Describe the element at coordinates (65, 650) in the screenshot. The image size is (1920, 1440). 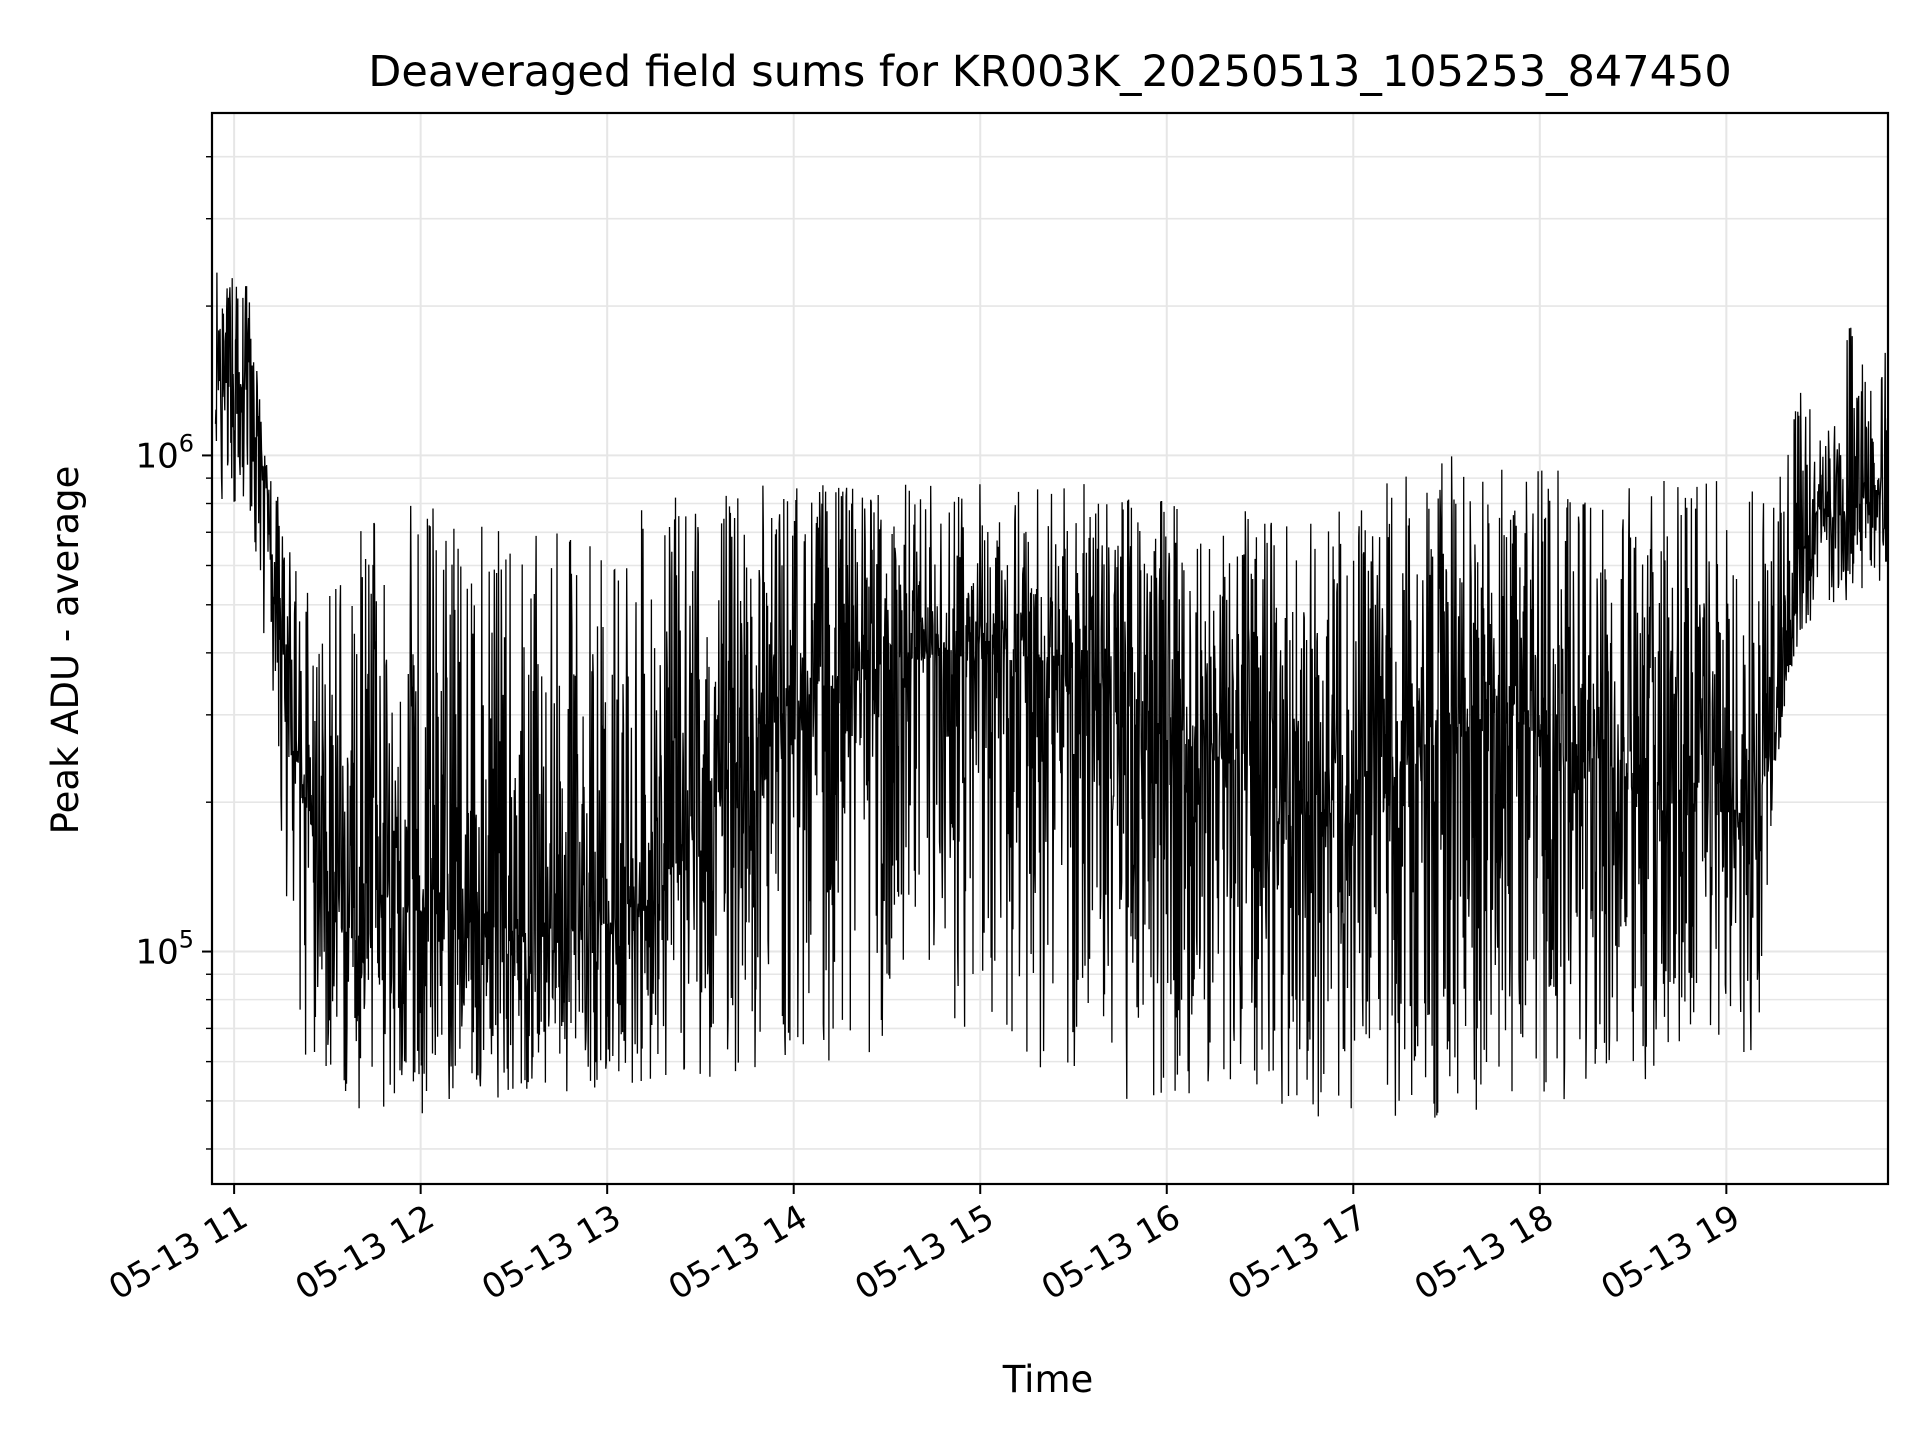
I see `y-axis-label: Peak ADU - average` at that location.